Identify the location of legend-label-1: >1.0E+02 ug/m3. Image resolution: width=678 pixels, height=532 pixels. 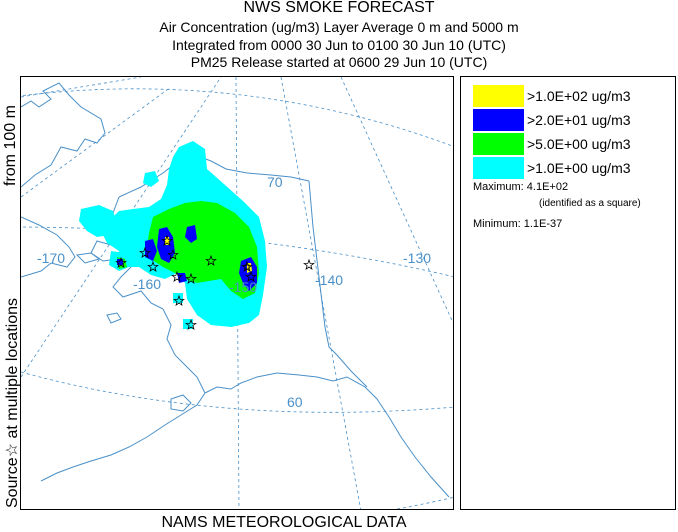
(579, 96).